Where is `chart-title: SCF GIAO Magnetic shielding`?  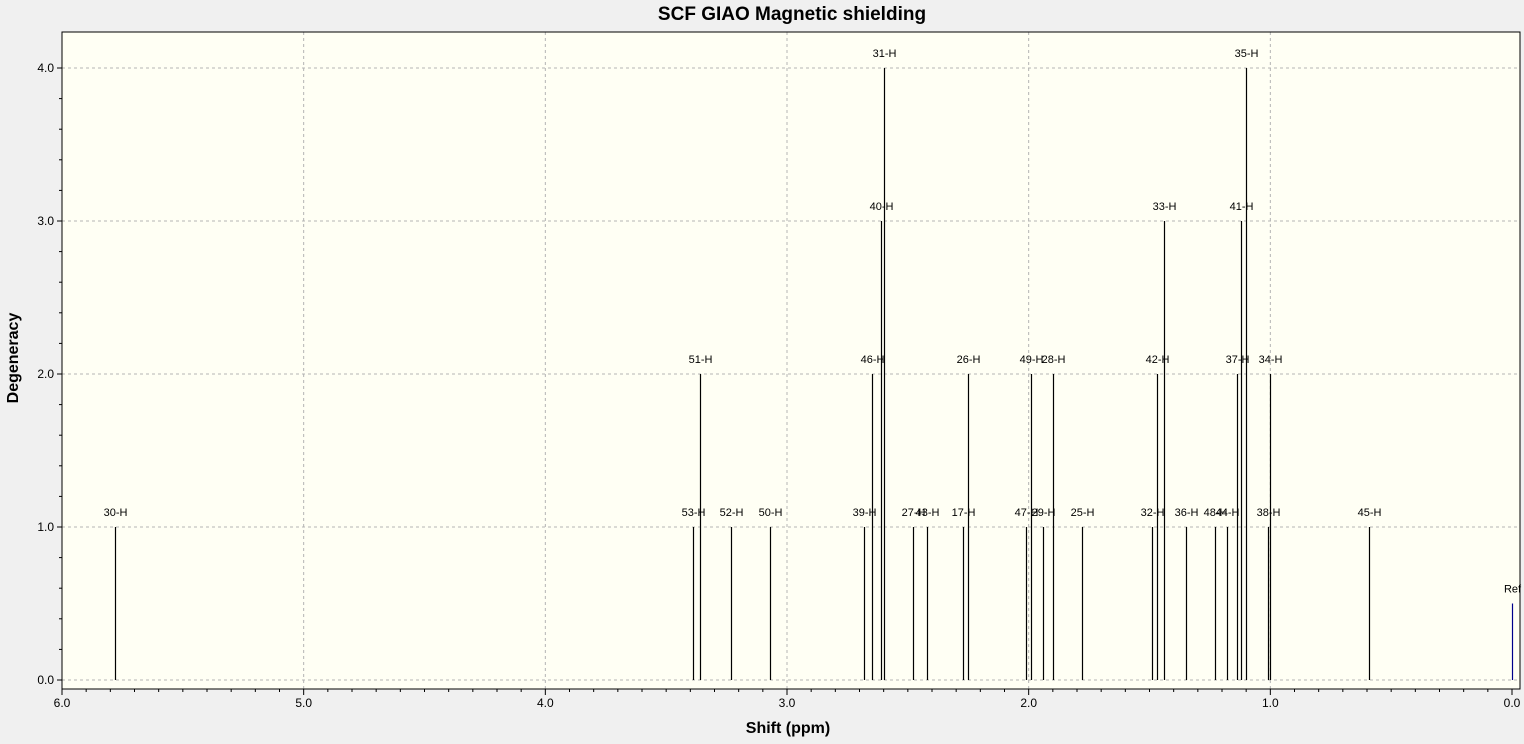 chart-title: SCF GIAO Magnetic shielding is located at coordinates (792, 14).